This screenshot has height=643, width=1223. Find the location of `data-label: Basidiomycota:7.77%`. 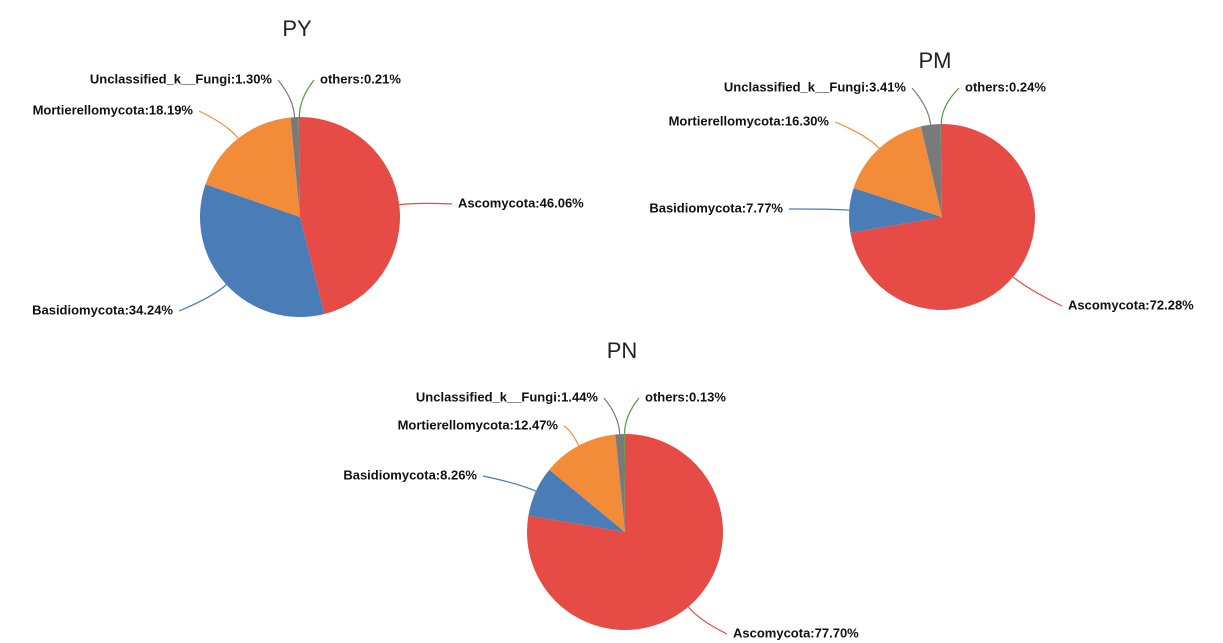

data-label: Basidiomycota:7.77% is located at coordinates (716, 207).